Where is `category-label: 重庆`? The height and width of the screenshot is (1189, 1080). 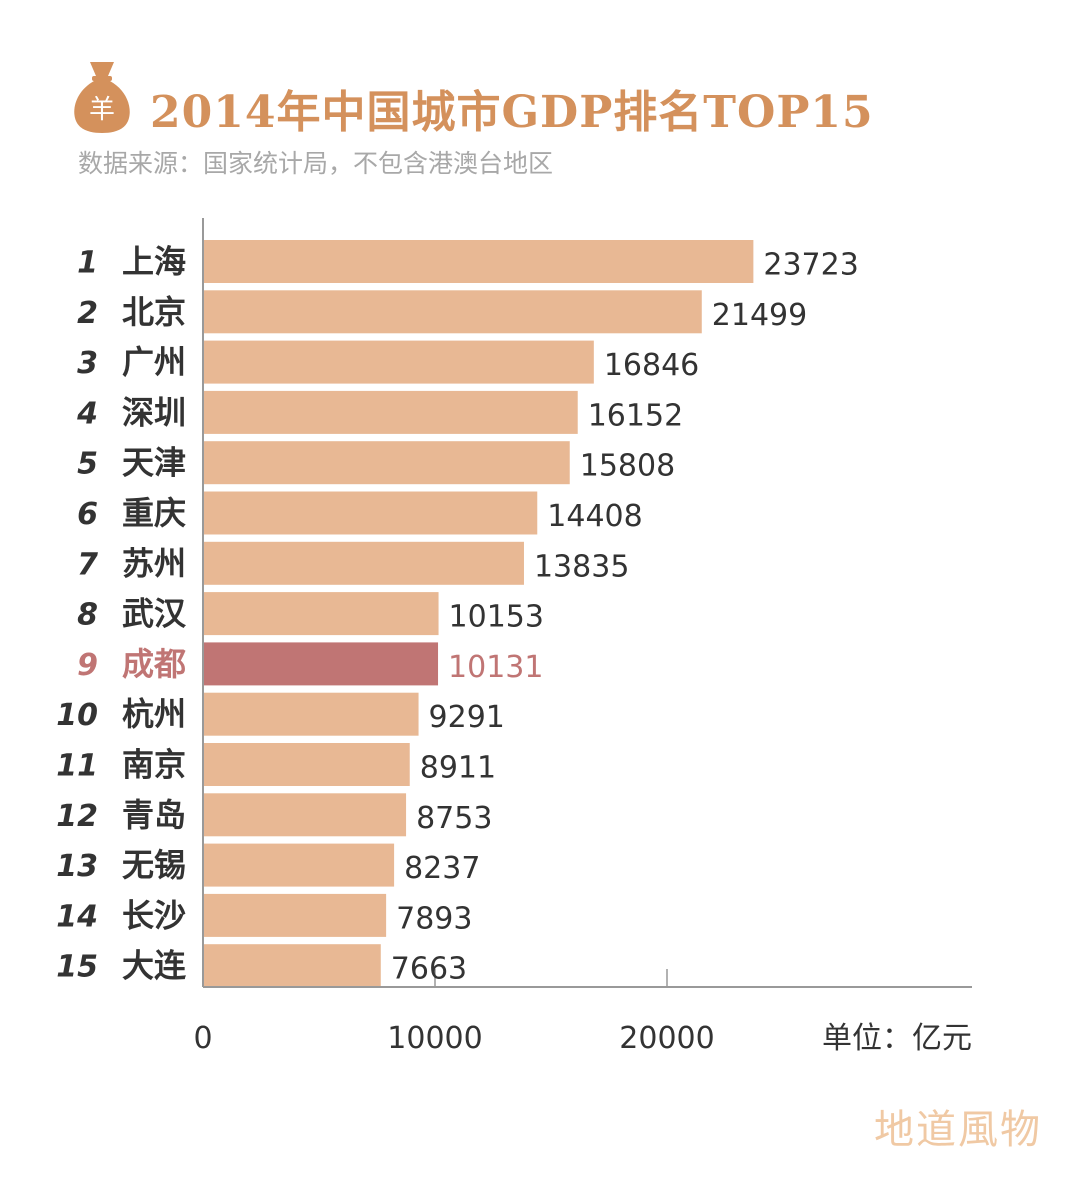
category-label: 重庆 is located at coordinates (154, 513).